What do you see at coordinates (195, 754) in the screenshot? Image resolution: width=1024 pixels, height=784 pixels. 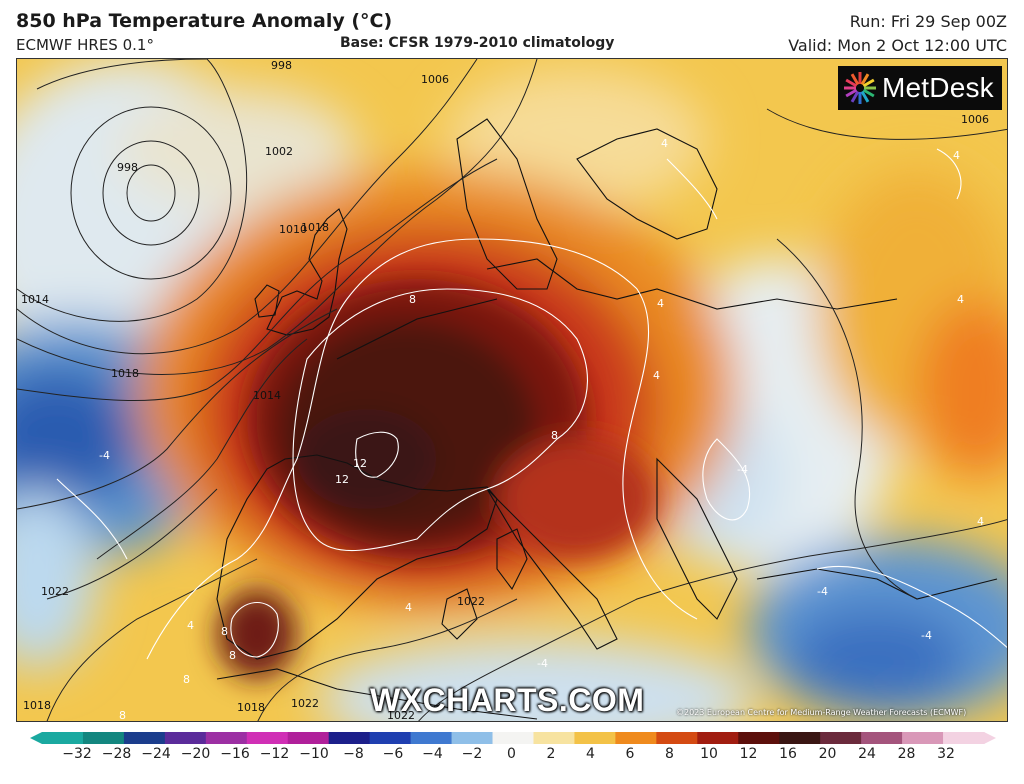 I see `colorbar-tick-label: −20` at bounding box center [195, 754].